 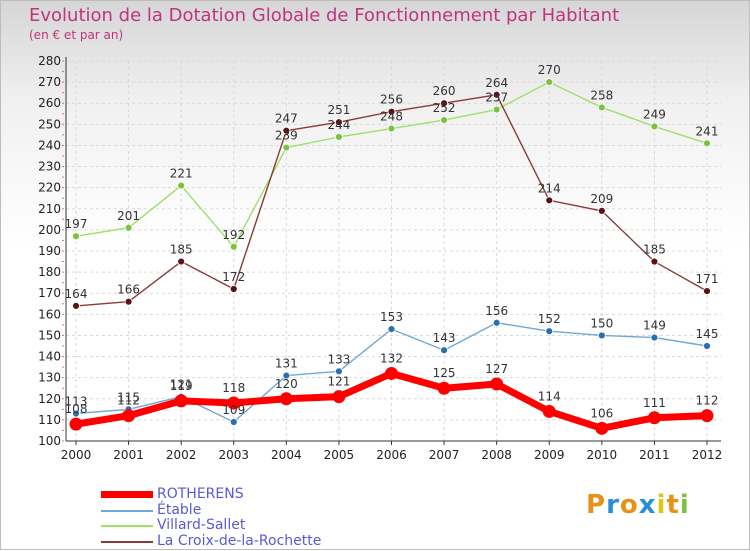 I want to click on x-tick-label: 2004, so click(x=286, y=455).